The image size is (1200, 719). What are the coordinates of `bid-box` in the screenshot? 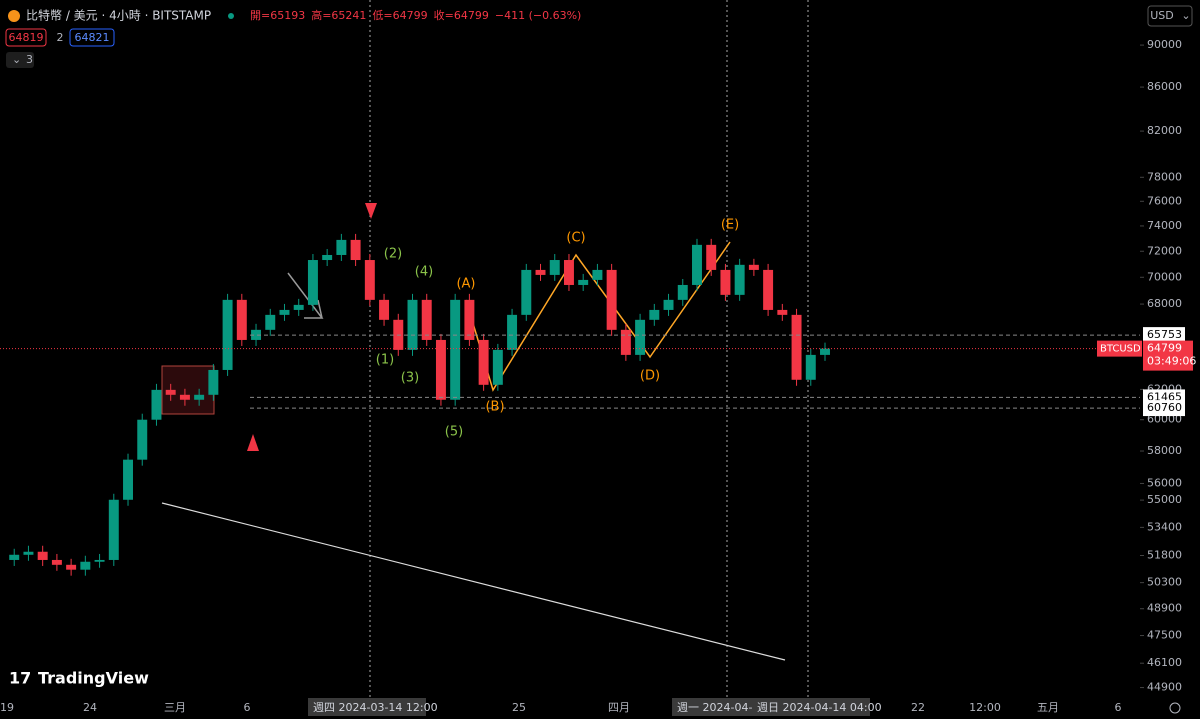 It's located at (26, 37).